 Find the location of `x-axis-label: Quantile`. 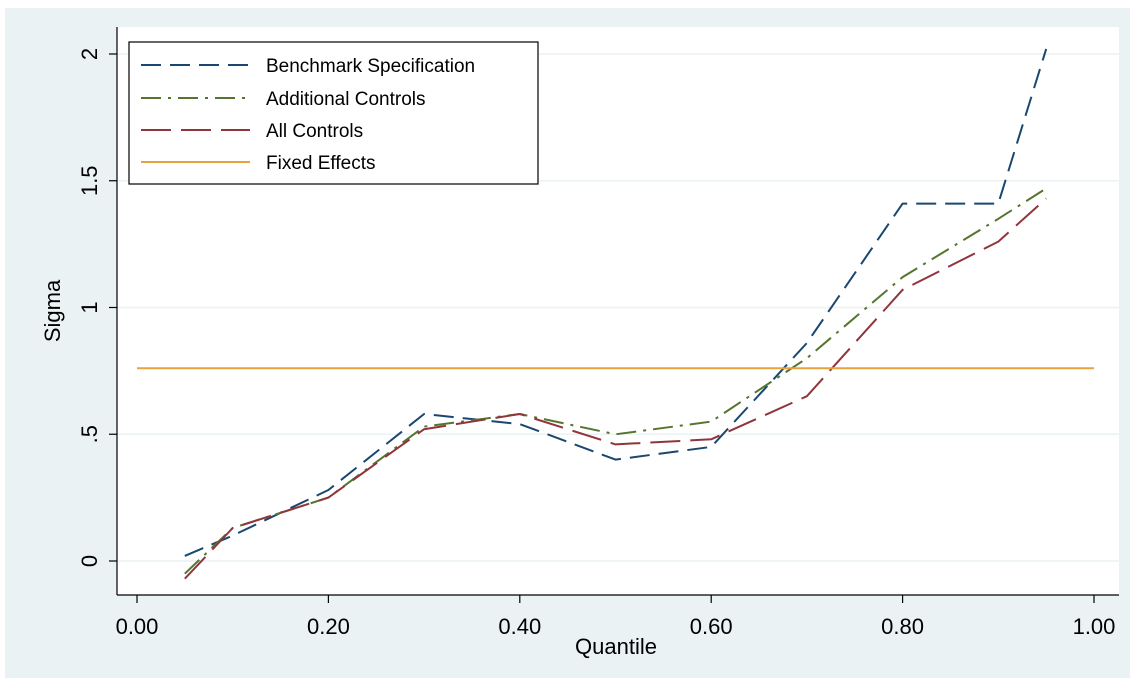

x-axis-label: Quantile is located at coordinates (616, 646).